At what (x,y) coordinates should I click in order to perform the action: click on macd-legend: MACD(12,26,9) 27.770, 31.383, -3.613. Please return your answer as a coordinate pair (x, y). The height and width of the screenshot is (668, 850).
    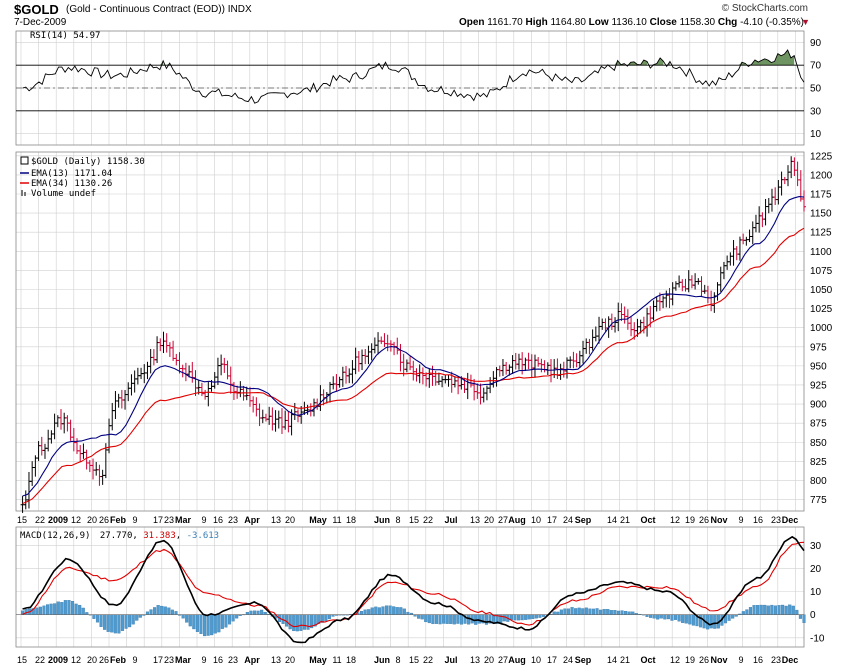
    Looking at the image, I should click on (119, 536).